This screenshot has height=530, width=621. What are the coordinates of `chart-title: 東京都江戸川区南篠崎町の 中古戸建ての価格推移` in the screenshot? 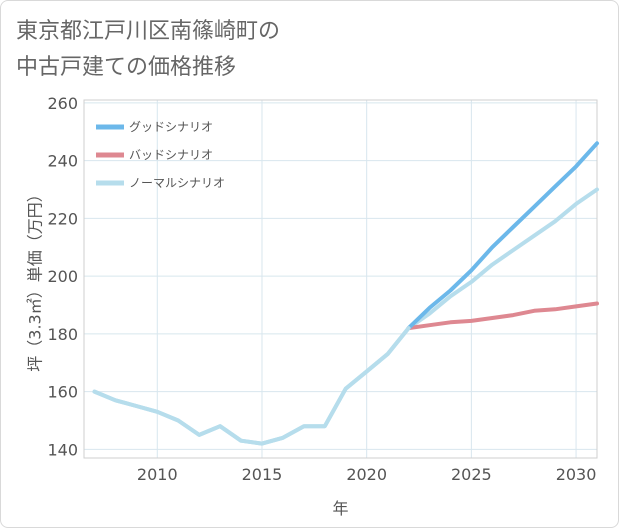 It's located at (311, 50).